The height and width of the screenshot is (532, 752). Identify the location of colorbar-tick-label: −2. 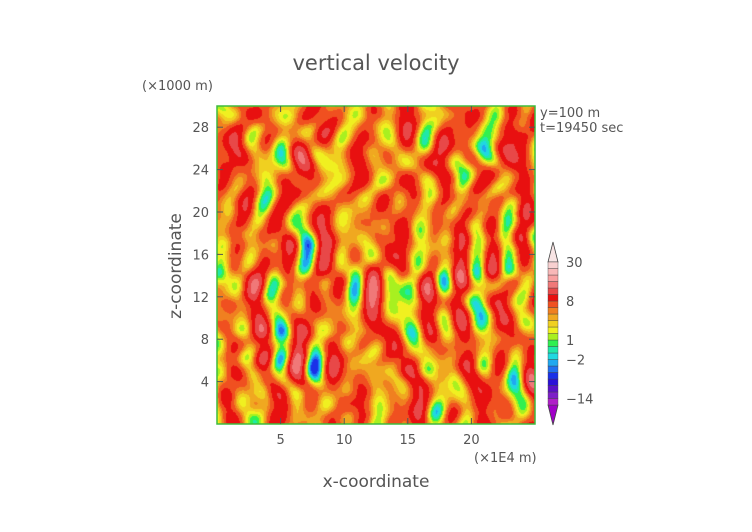
(575, 361).